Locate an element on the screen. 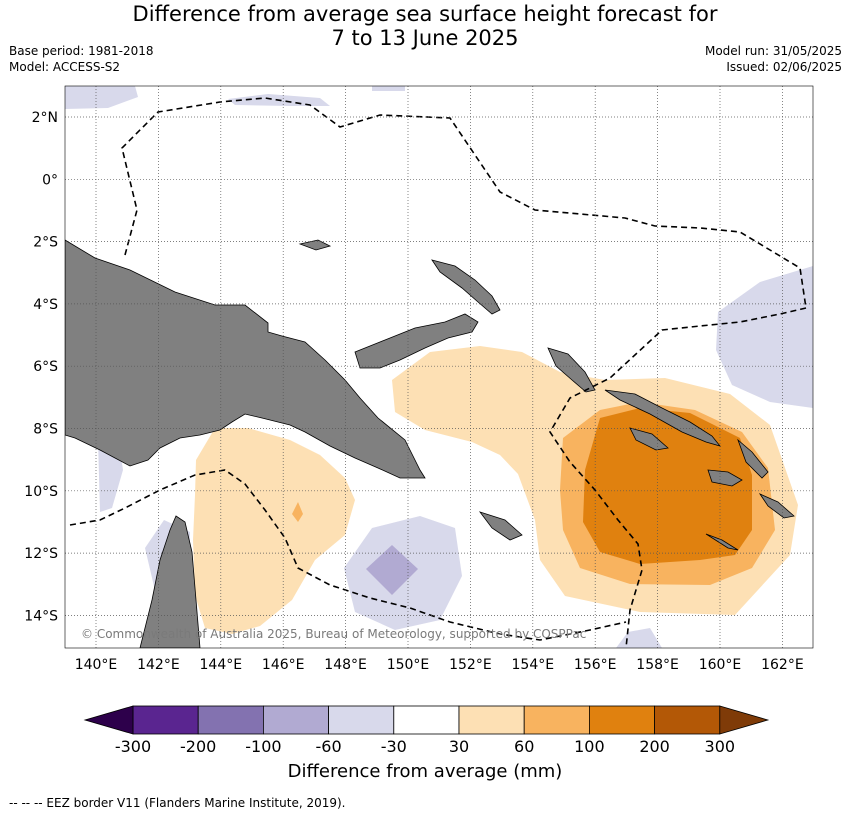  colorbar-over-arrow is located at coordinates (744, 720).